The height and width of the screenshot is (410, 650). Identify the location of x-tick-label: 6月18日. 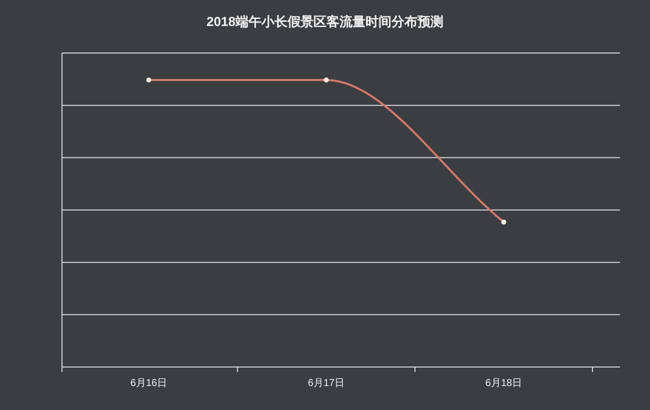
(503, 383).